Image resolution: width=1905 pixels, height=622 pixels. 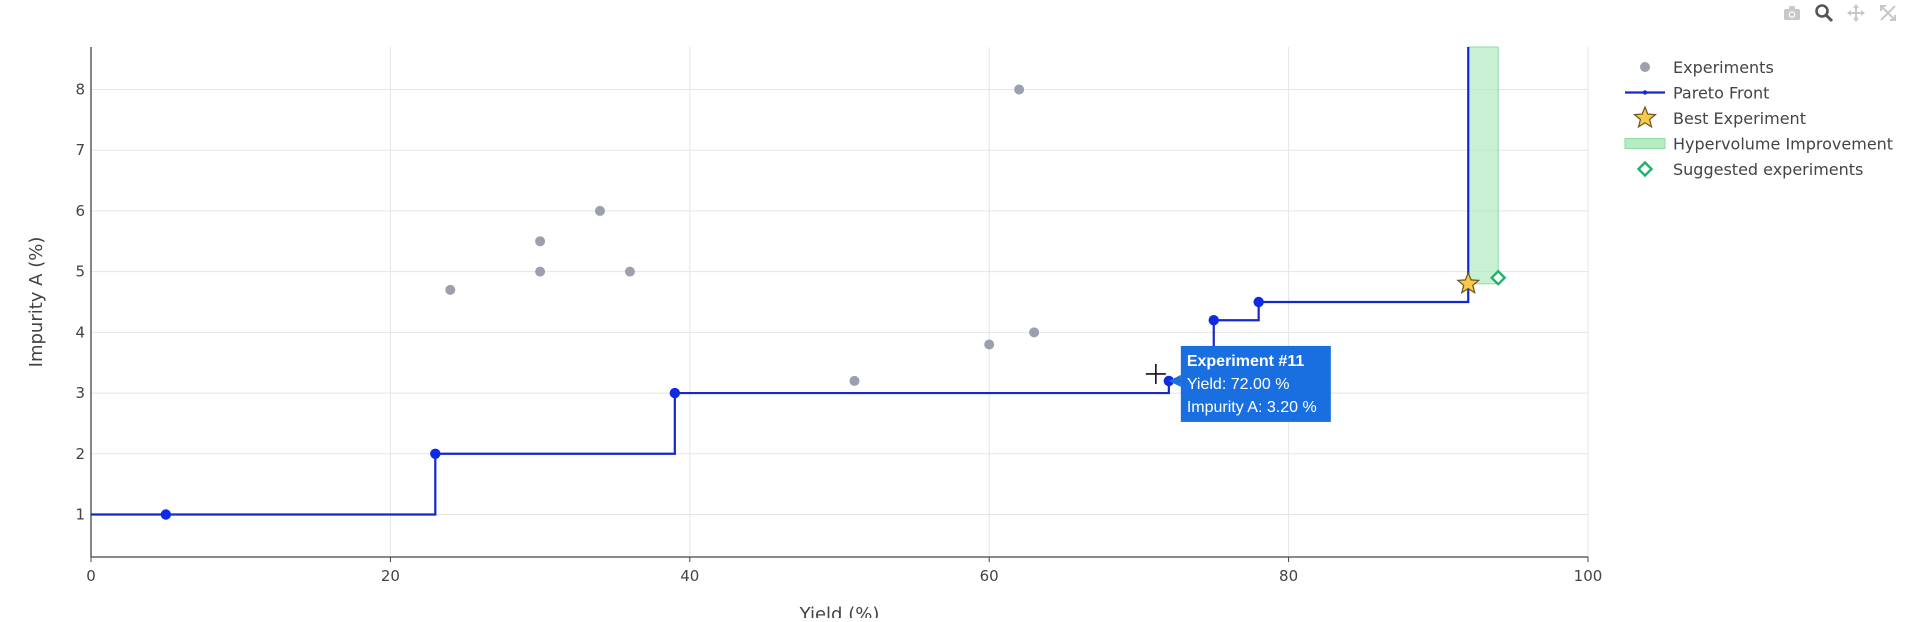 What do you see at coordinates (1252, 407) in the screenshot?
I see `tooltip-impurity: Impurity A: 3.20 %` at bounding box center [1252, 407].